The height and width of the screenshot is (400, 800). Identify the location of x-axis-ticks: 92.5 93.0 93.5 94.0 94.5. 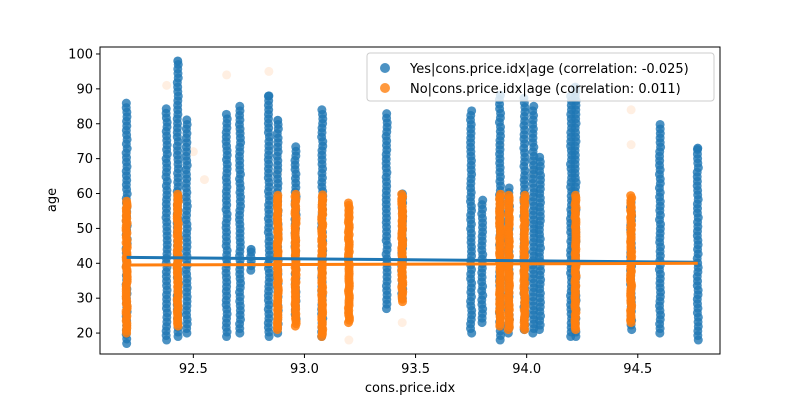
(415, 365).